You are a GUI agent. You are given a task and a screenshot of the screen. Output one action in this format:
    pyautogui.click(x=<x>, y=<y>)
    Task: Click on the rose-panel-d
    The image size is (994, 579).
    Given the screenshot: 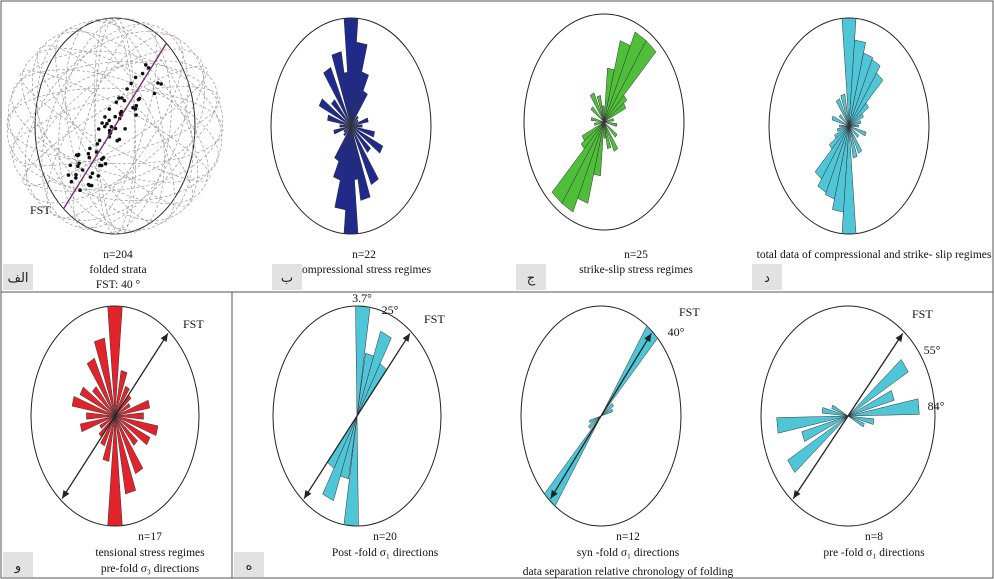 What is the action you would take?
    pyautogui.click(x=849, y=126)
    